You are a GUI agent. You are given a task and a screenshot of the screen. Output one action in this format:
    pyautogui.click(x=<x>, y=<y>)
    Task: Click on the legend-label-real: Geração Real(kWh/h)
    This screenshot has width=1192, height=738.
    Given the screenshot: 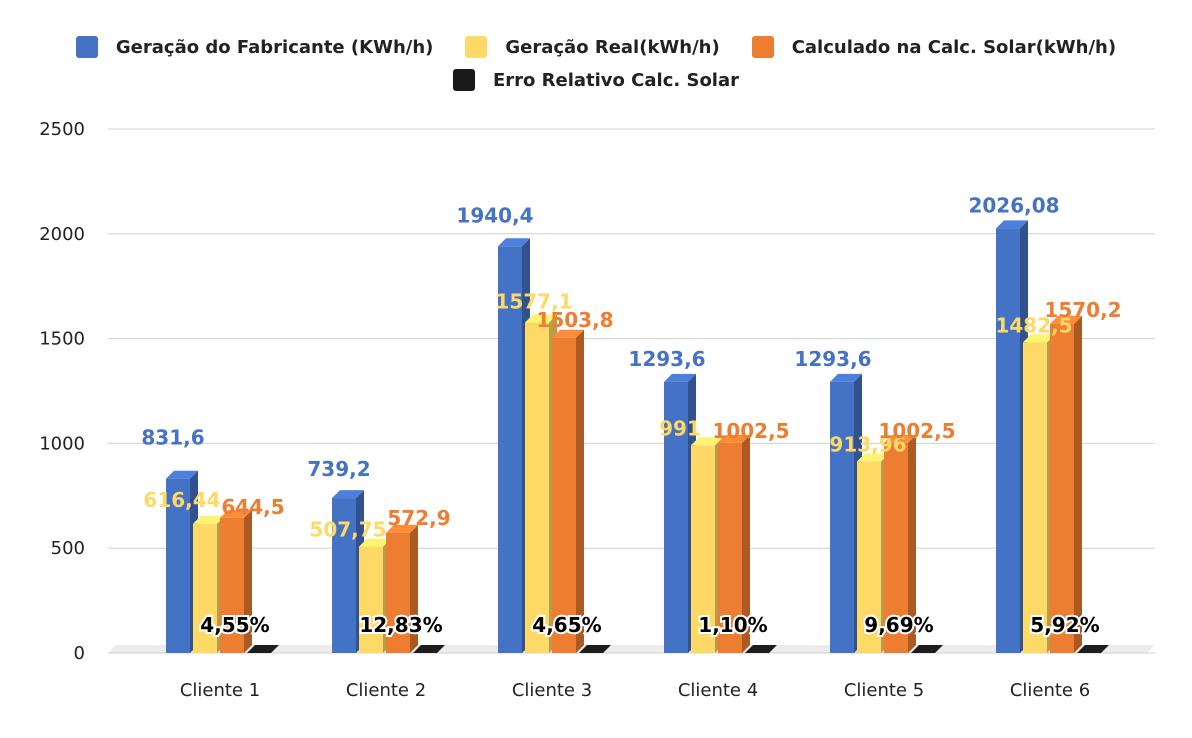 What is the action you would take?
    pyautogui.click(x=612, y=47)
    